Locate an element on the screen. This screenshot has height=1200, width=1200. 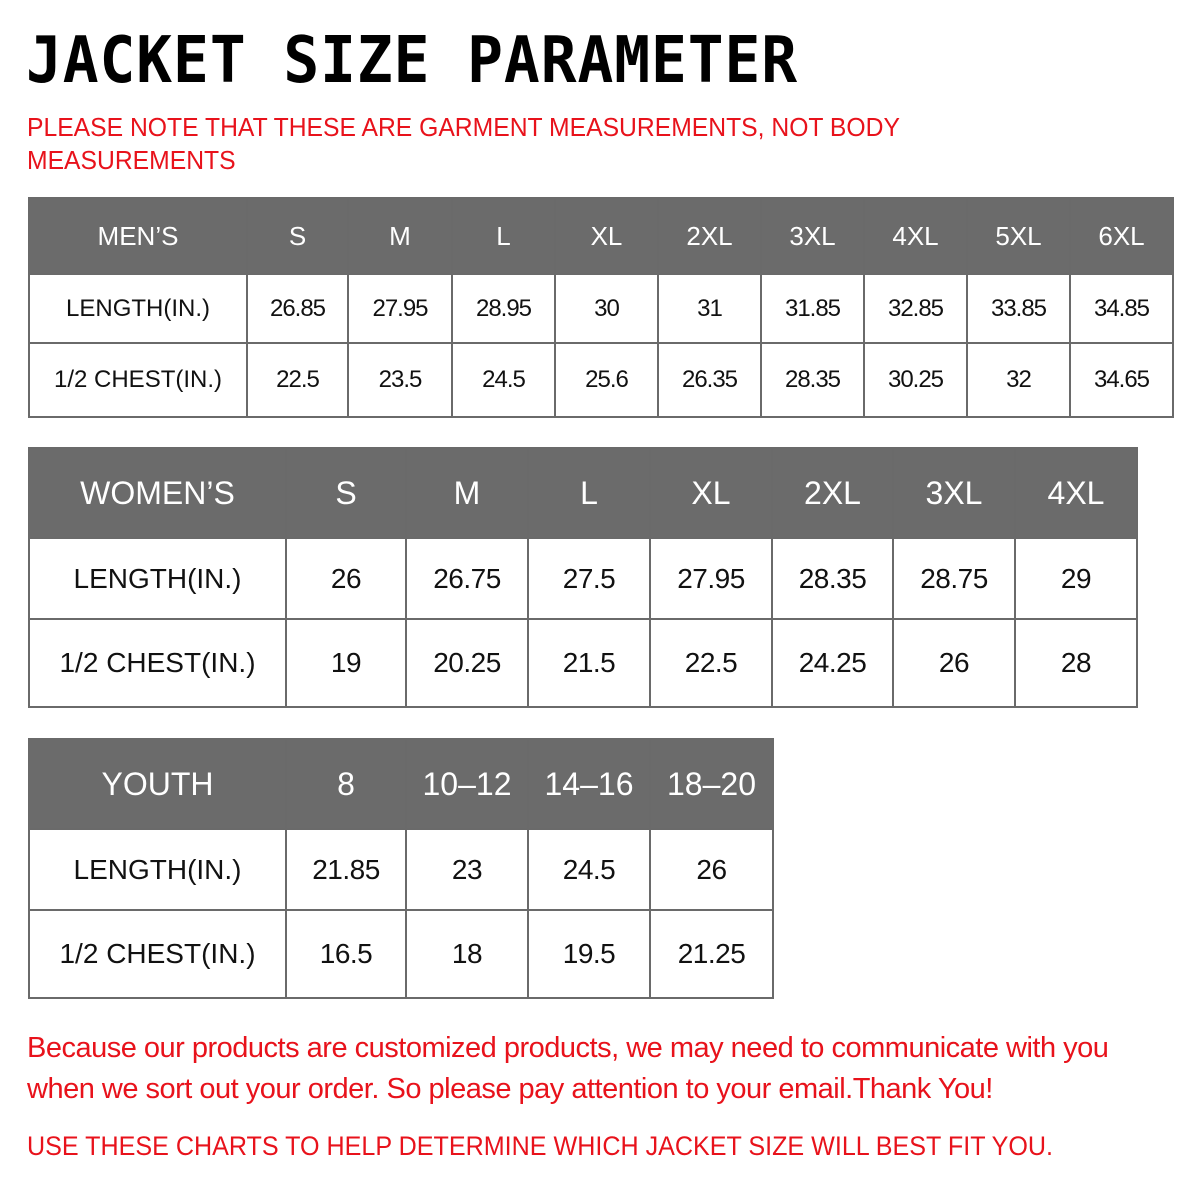
measurement-cell: 34.85 is located at coordinates (1121, 308).